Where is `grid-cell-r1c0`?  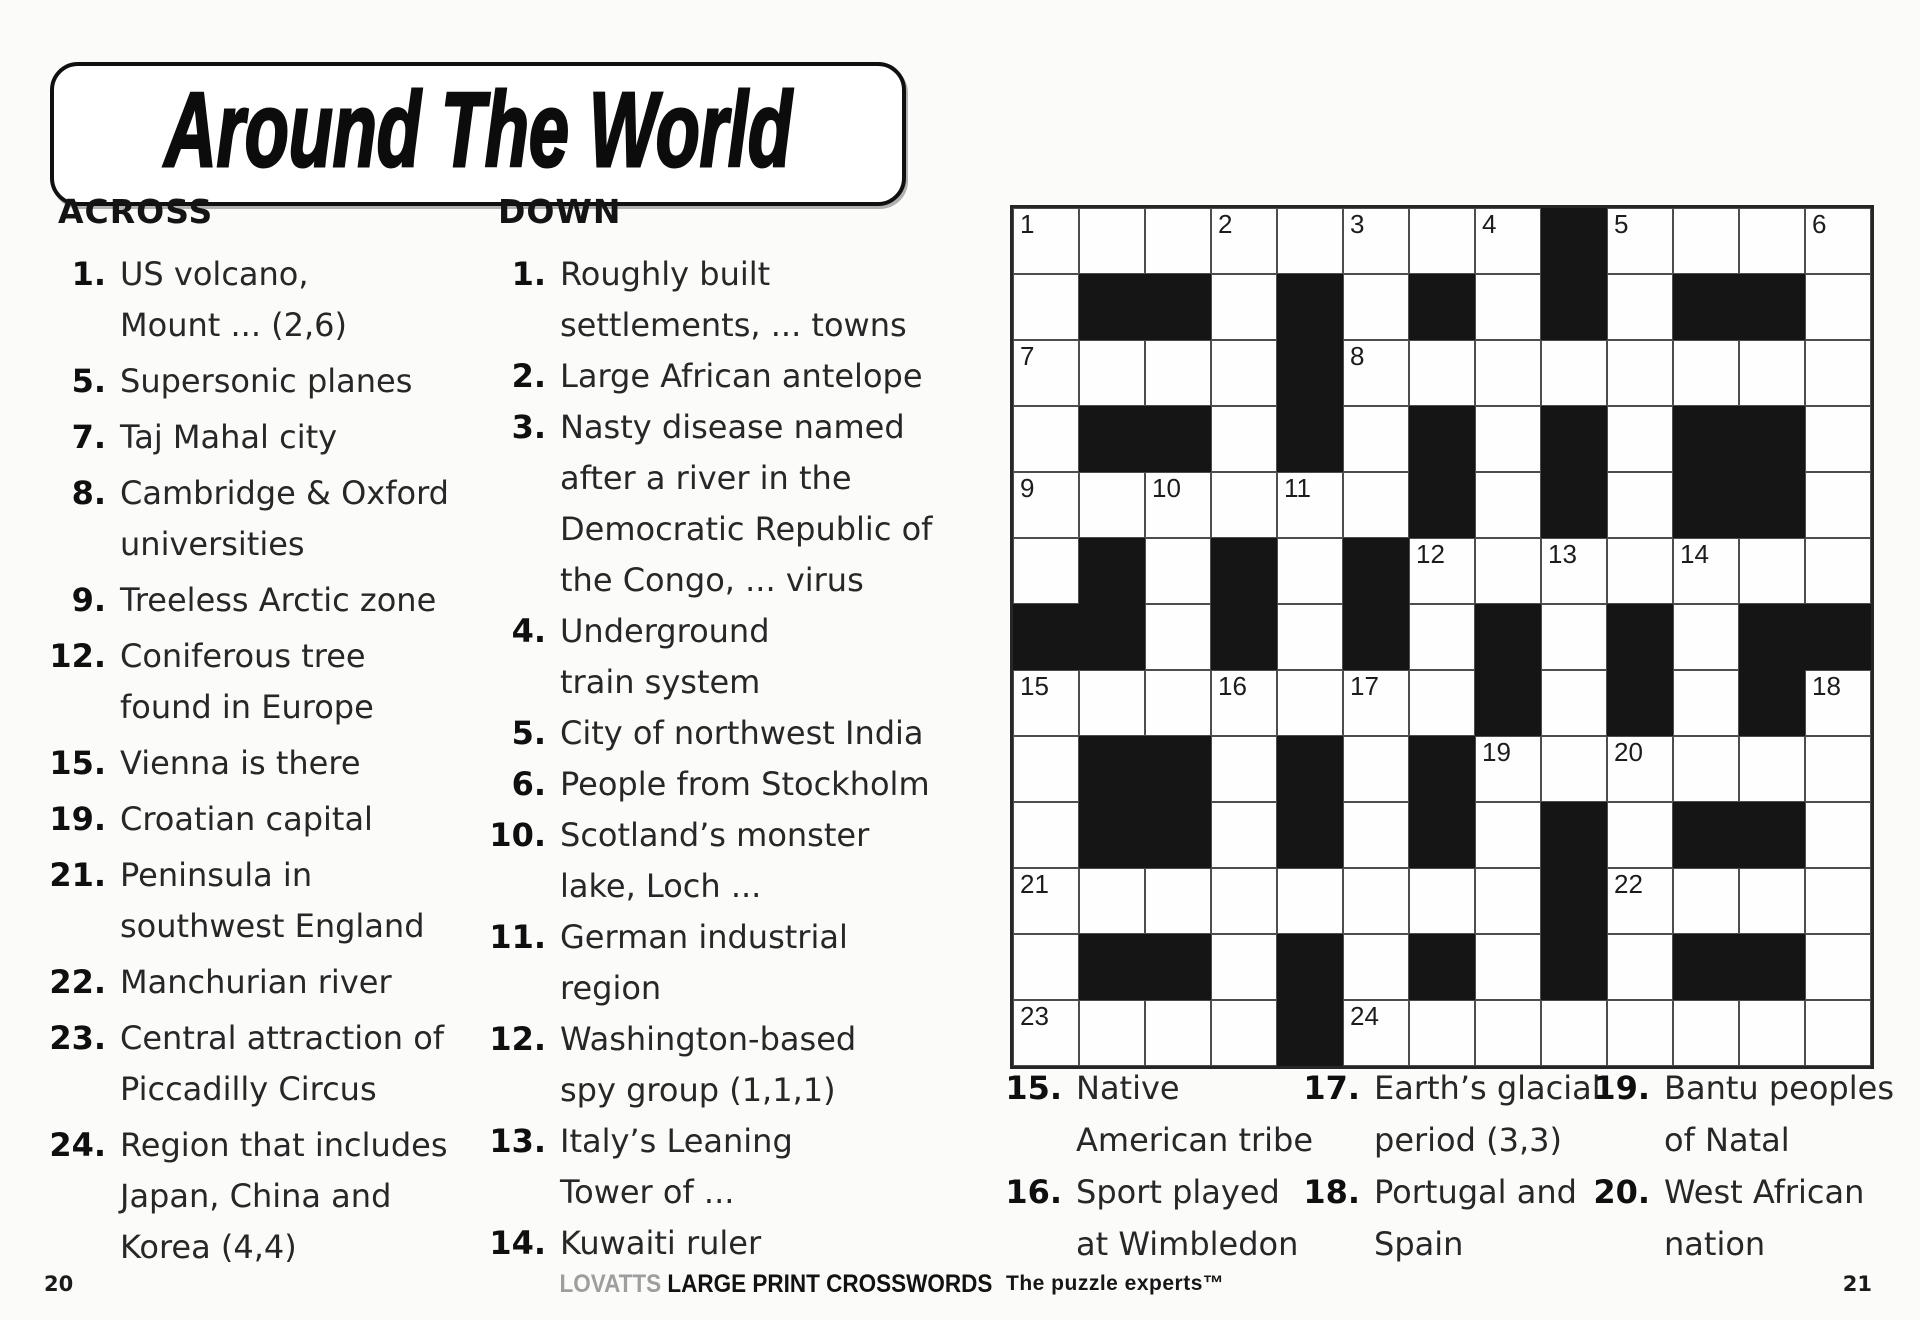 grid-cell-r1c0 is located at coordinates (1046, 307).